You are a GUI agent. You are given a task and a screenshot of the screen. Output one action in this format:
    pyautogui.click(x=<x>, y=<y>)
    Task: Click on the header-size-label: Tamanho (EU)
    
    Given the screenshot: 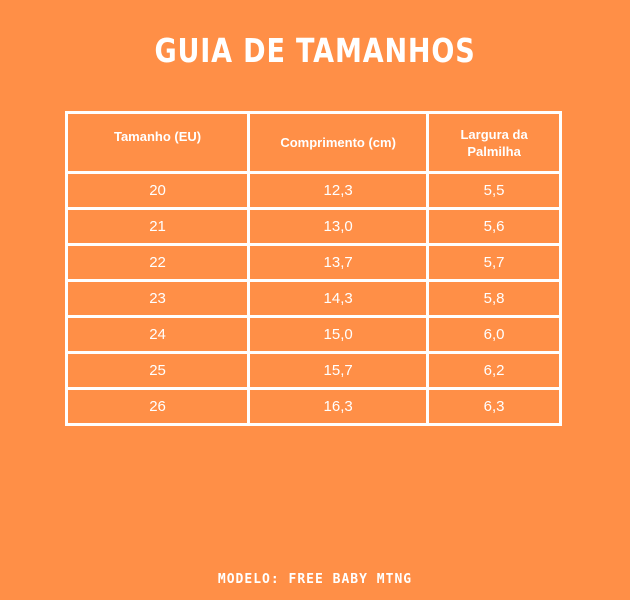 What is the action you would take?
    pyautogui.click(x=157, y=136)
    